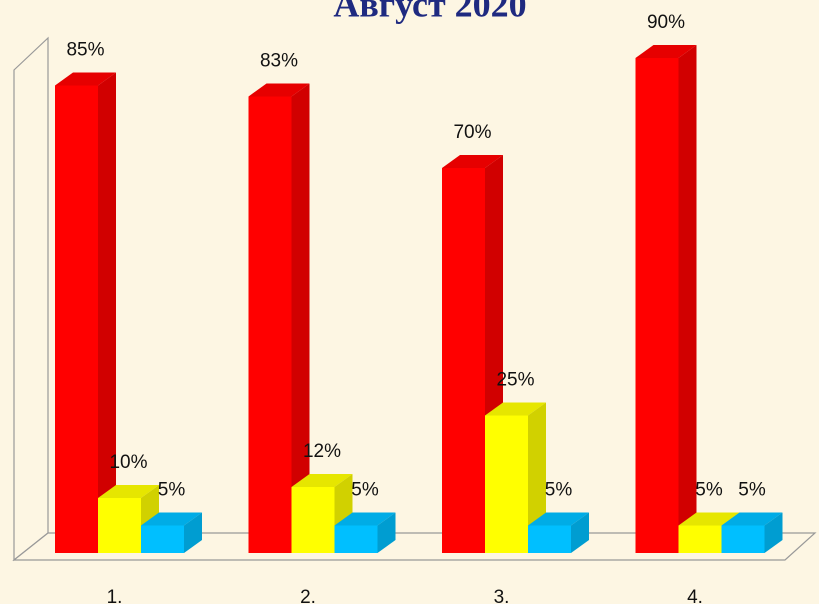 The width and height of the screenshot is (819, 604). I want to click on value-label: 90%, so click(666, 22).